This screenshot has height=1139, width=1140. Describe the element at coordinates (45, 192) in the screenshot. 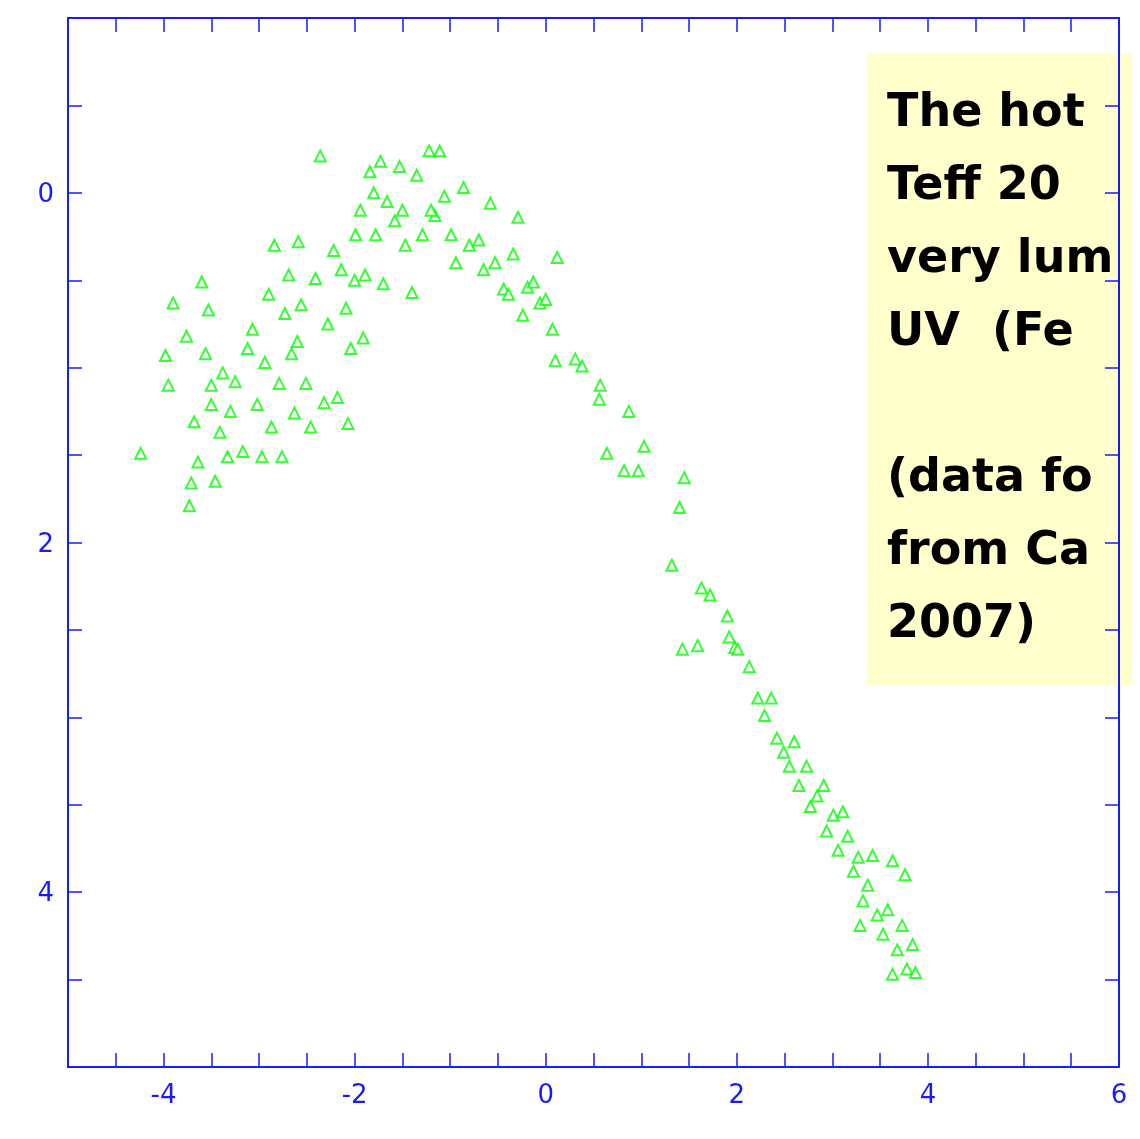

I see `y-tick-label: 0` at that location.